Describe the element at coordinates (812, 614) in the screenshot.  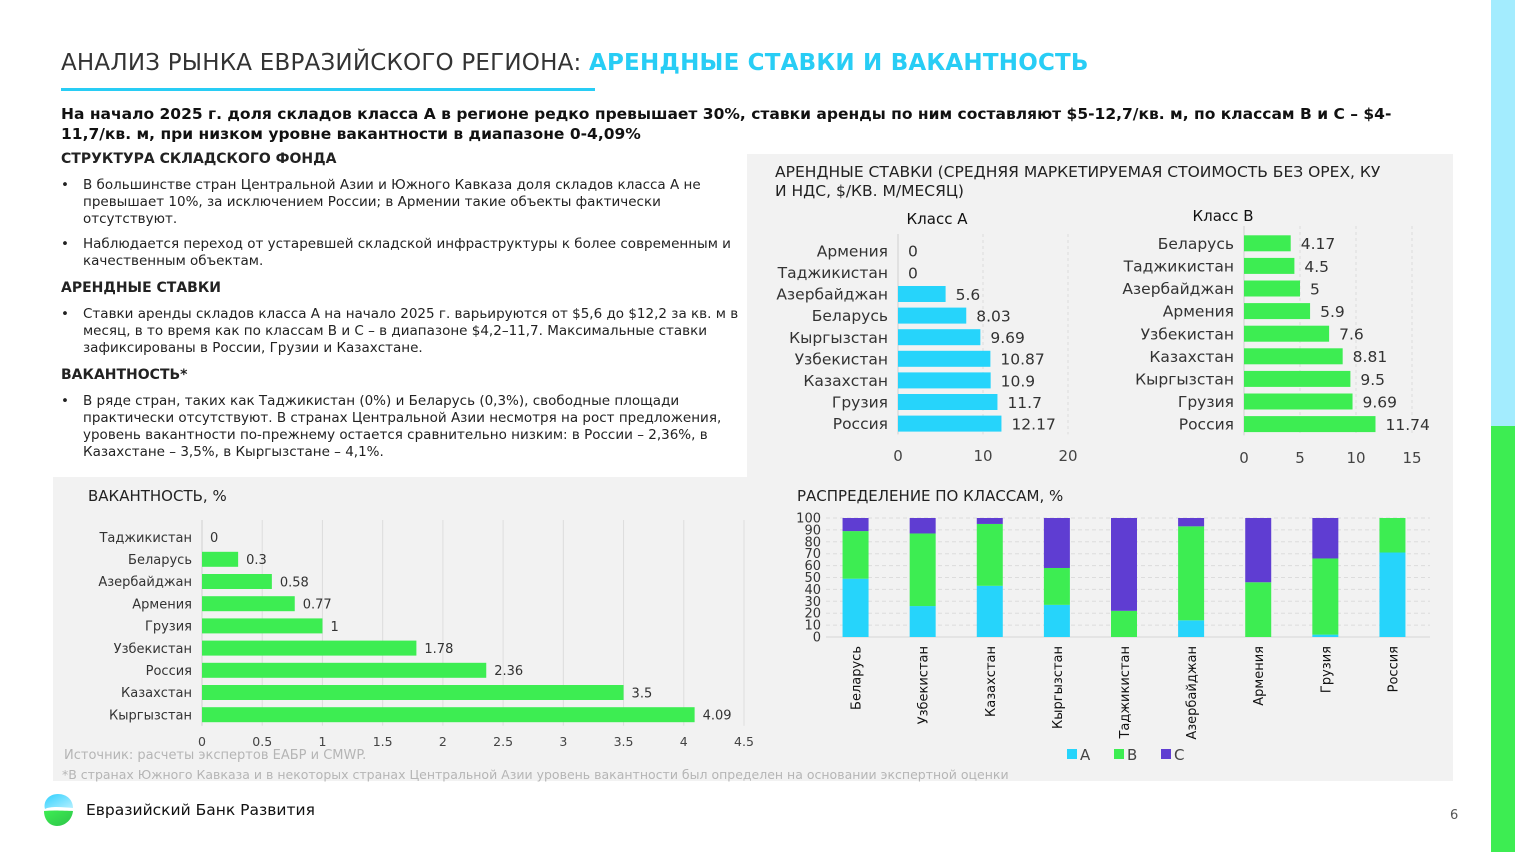
I see `y-tick-label: 20` at that location.